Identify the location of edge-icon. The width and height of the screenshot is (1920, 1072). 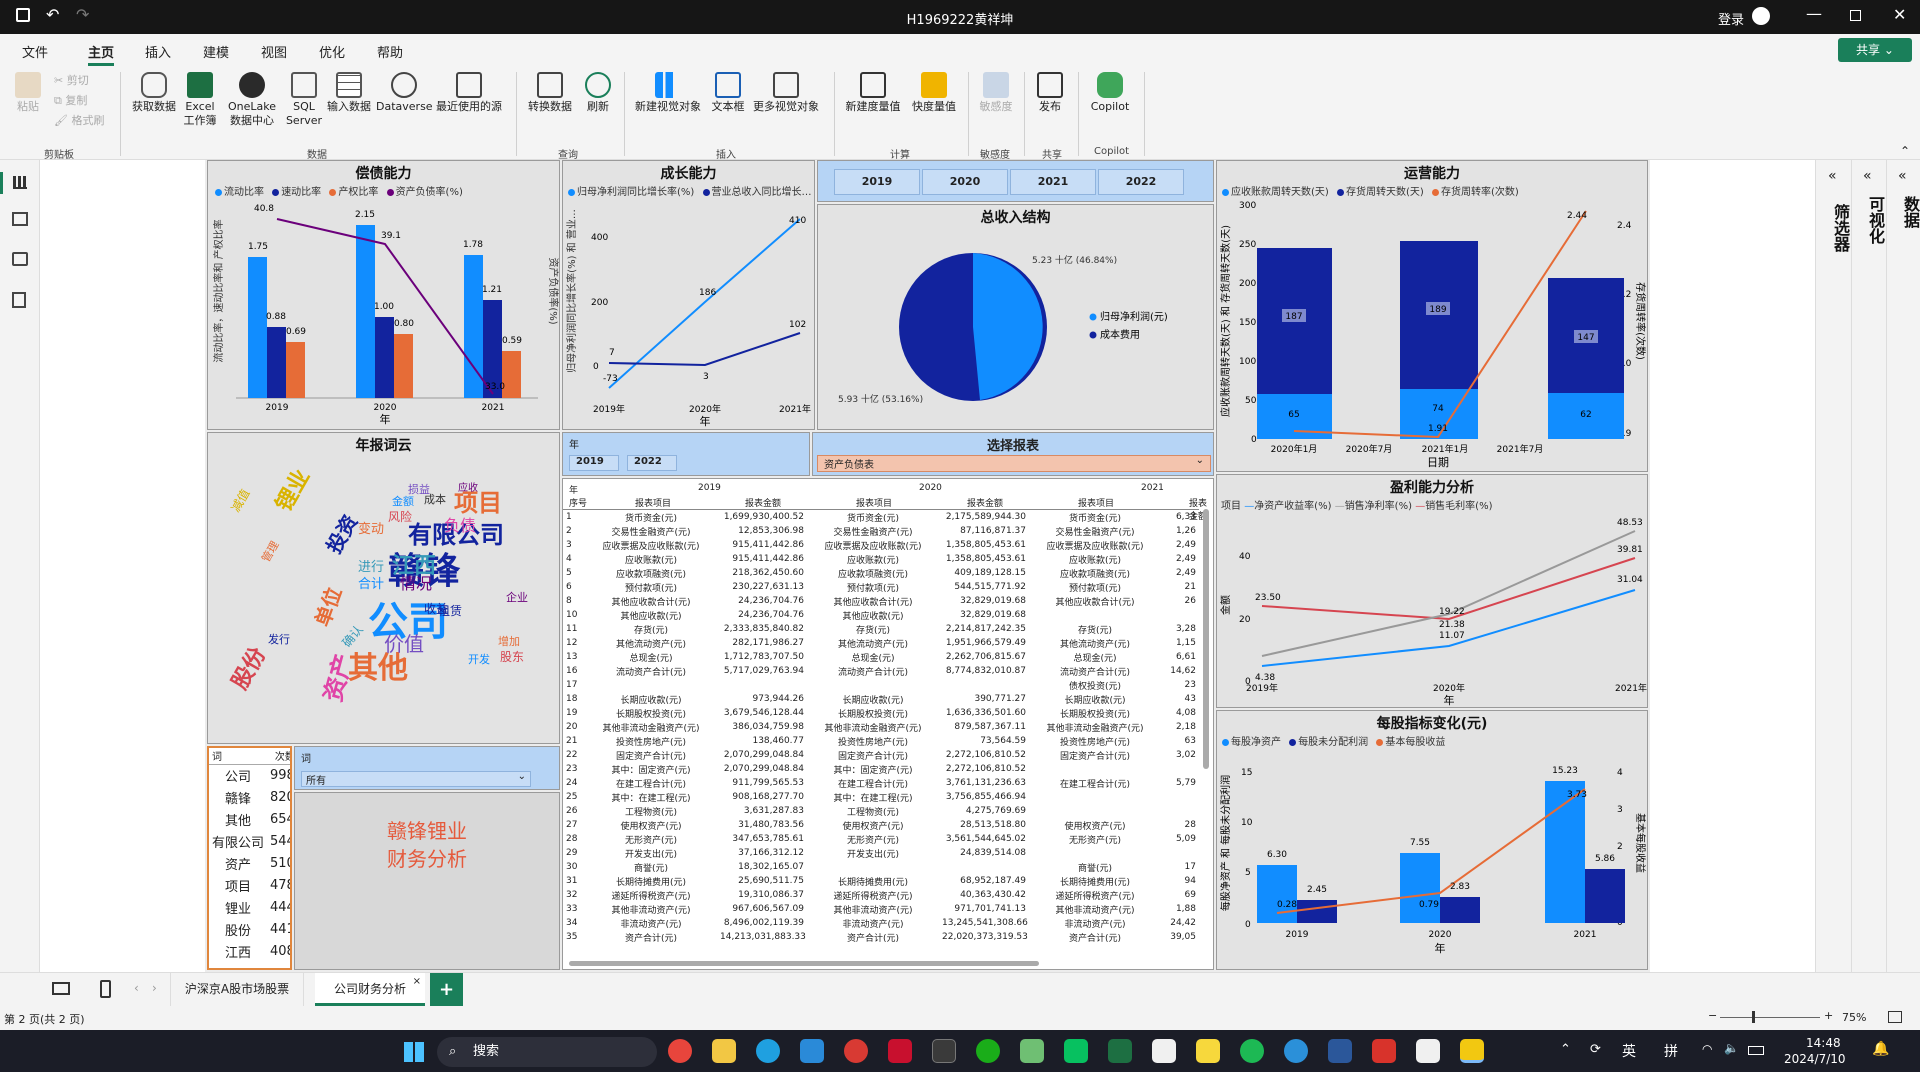
(768, 1051).